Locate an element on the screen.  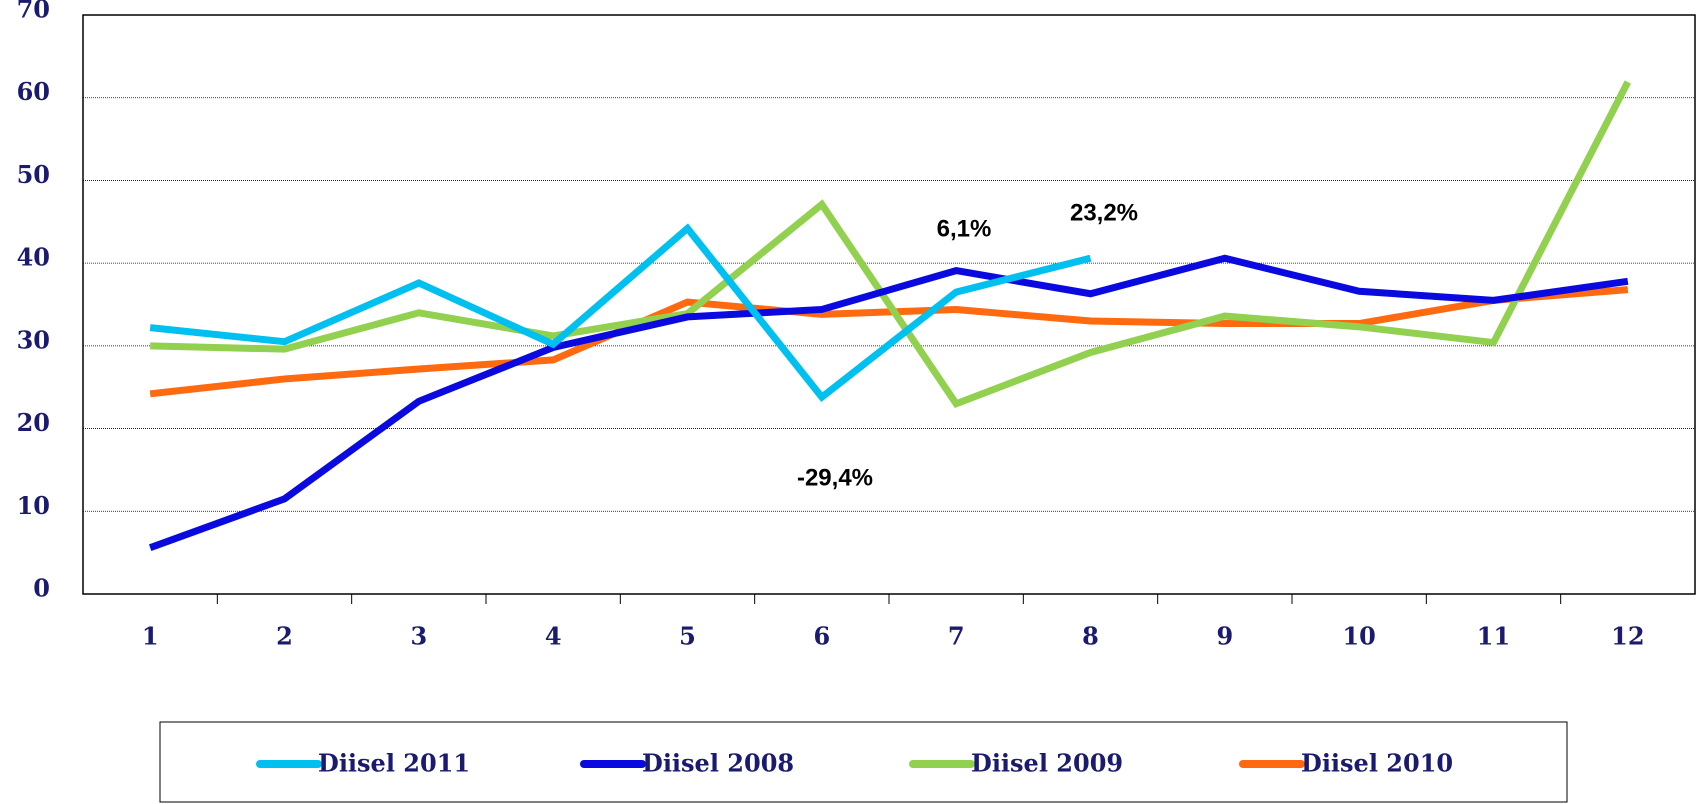
y-tick-label: 70 is located at coordinates (33, 12).